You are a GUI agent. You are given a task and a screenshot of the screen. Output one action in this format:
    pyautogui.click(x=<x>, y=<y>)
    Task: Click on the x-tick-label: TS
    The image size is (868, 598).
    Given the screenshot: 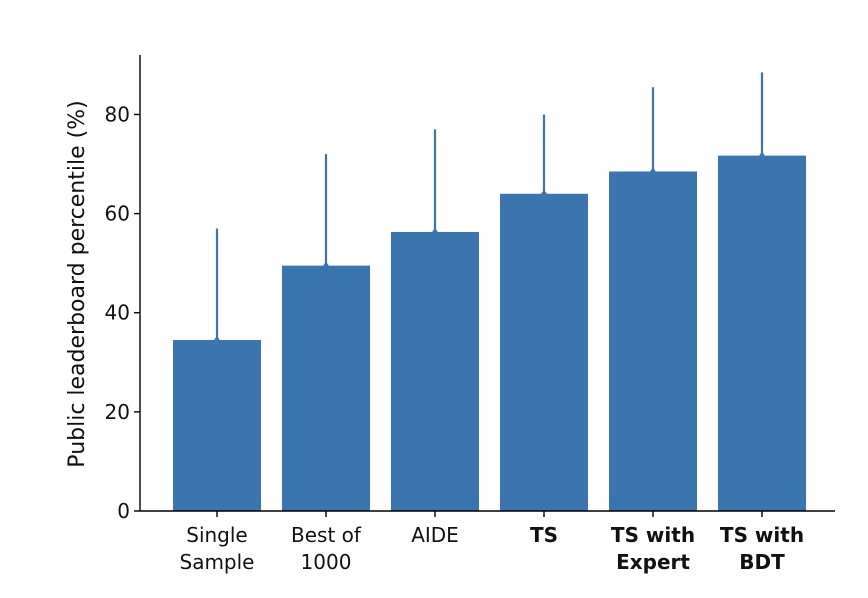 What is the action you would take?
    pyautogui.click(x=544, y=535)
    